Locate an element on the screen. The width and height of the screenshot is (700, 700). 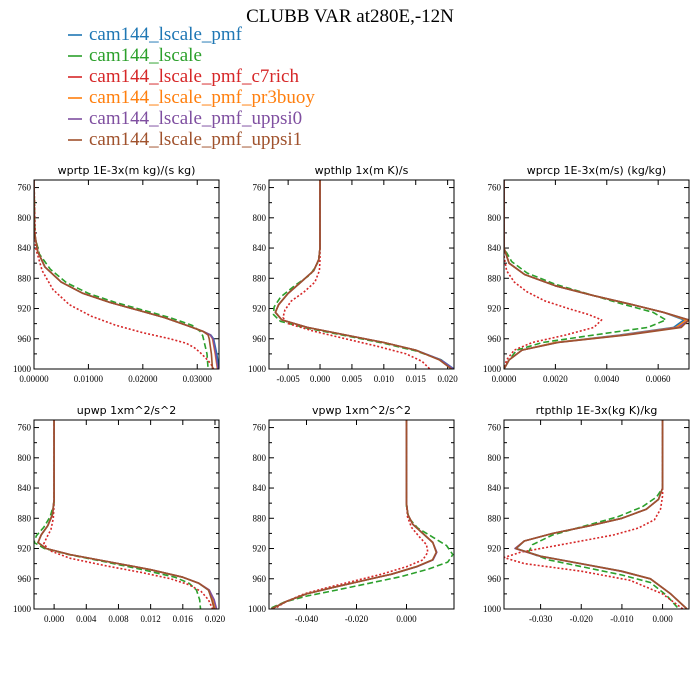
x-tick-label: 0.015 is located at coordinates (416, 379).